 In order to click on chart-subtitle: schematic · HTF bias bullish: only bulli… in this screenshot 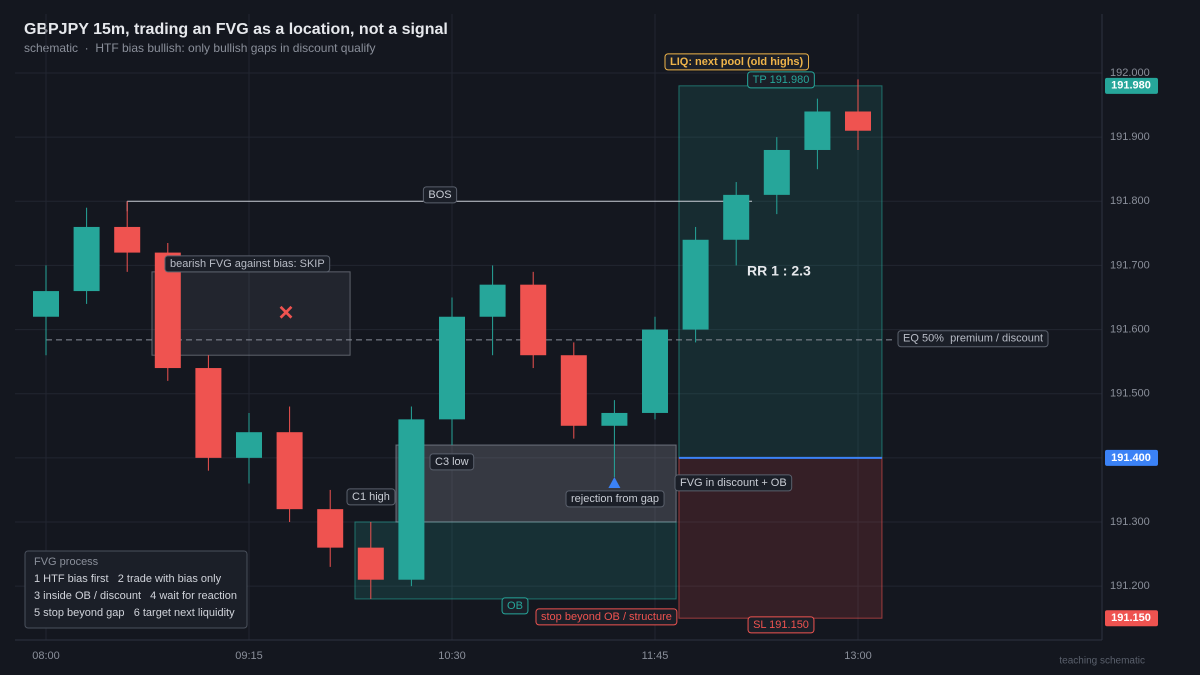, I will do `click(200, 48)`.